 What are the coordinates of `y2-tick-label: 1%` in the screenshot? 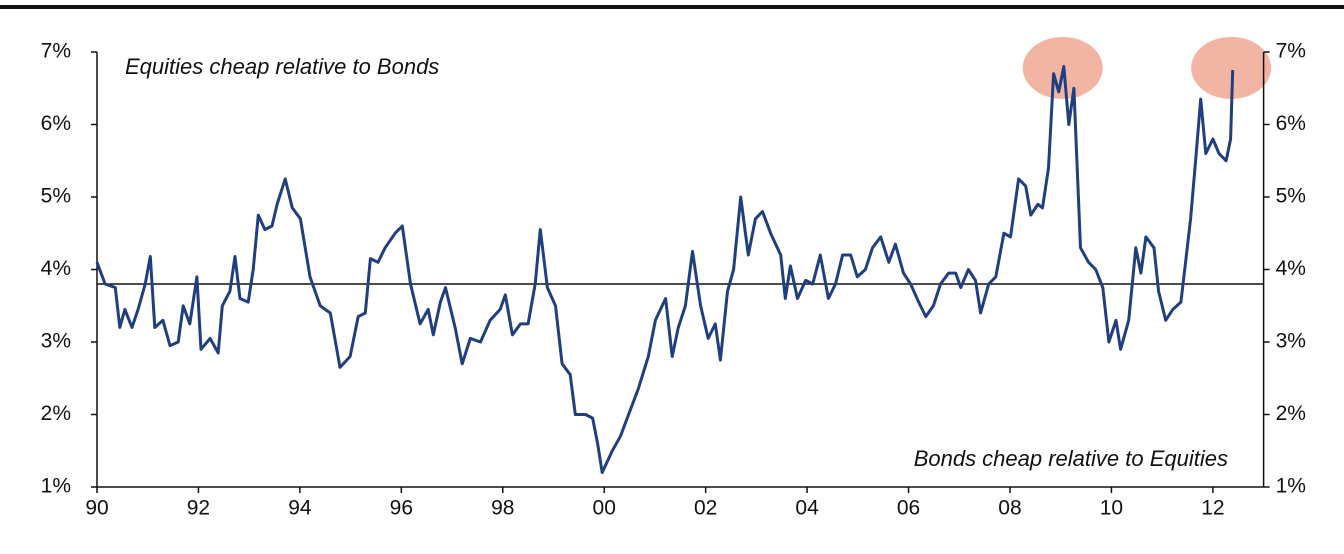 It's located at (1291, 486).